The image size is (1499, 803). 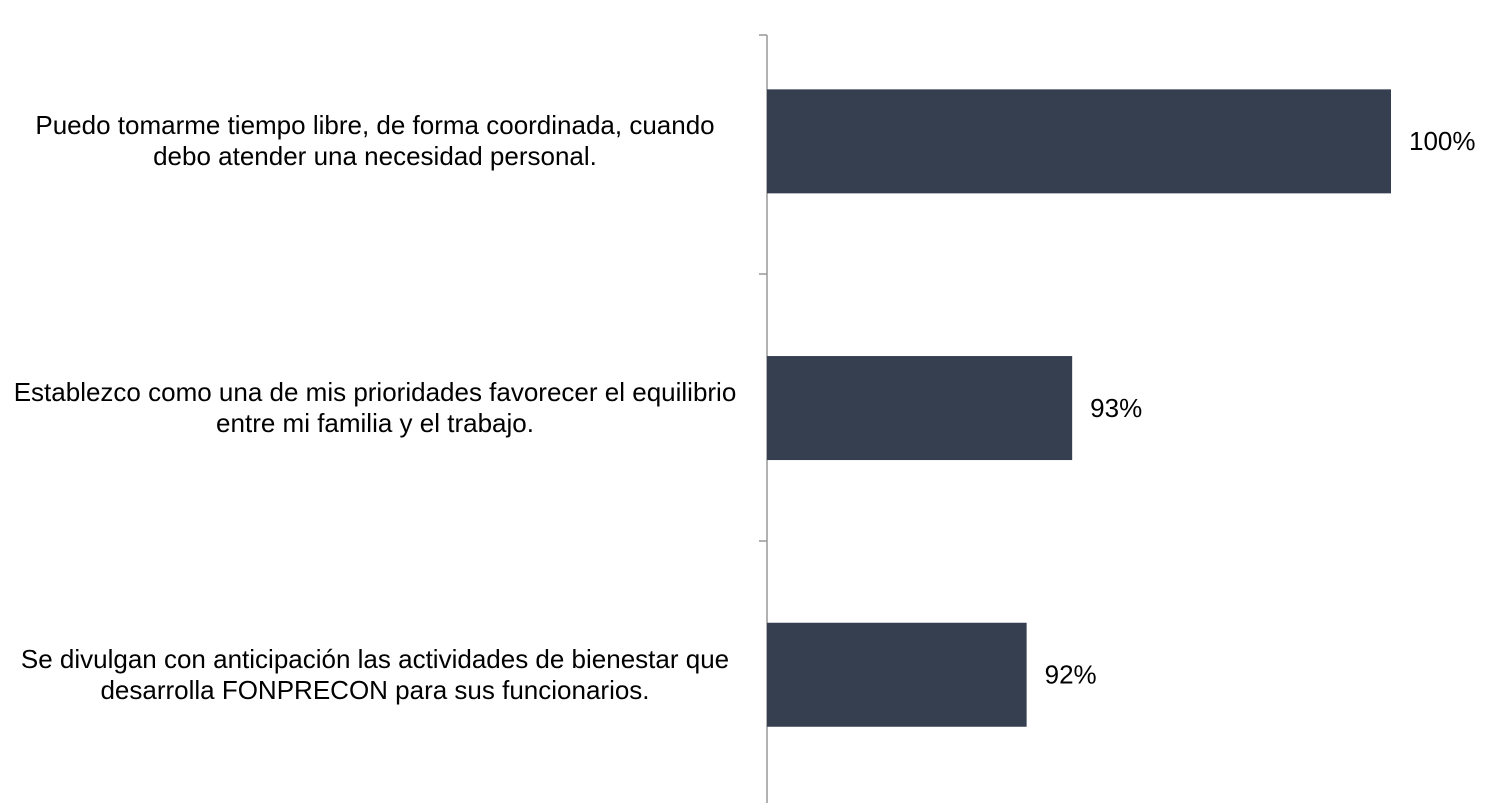 I want to click on value-label: 100%, so click(x=1442, y=141).